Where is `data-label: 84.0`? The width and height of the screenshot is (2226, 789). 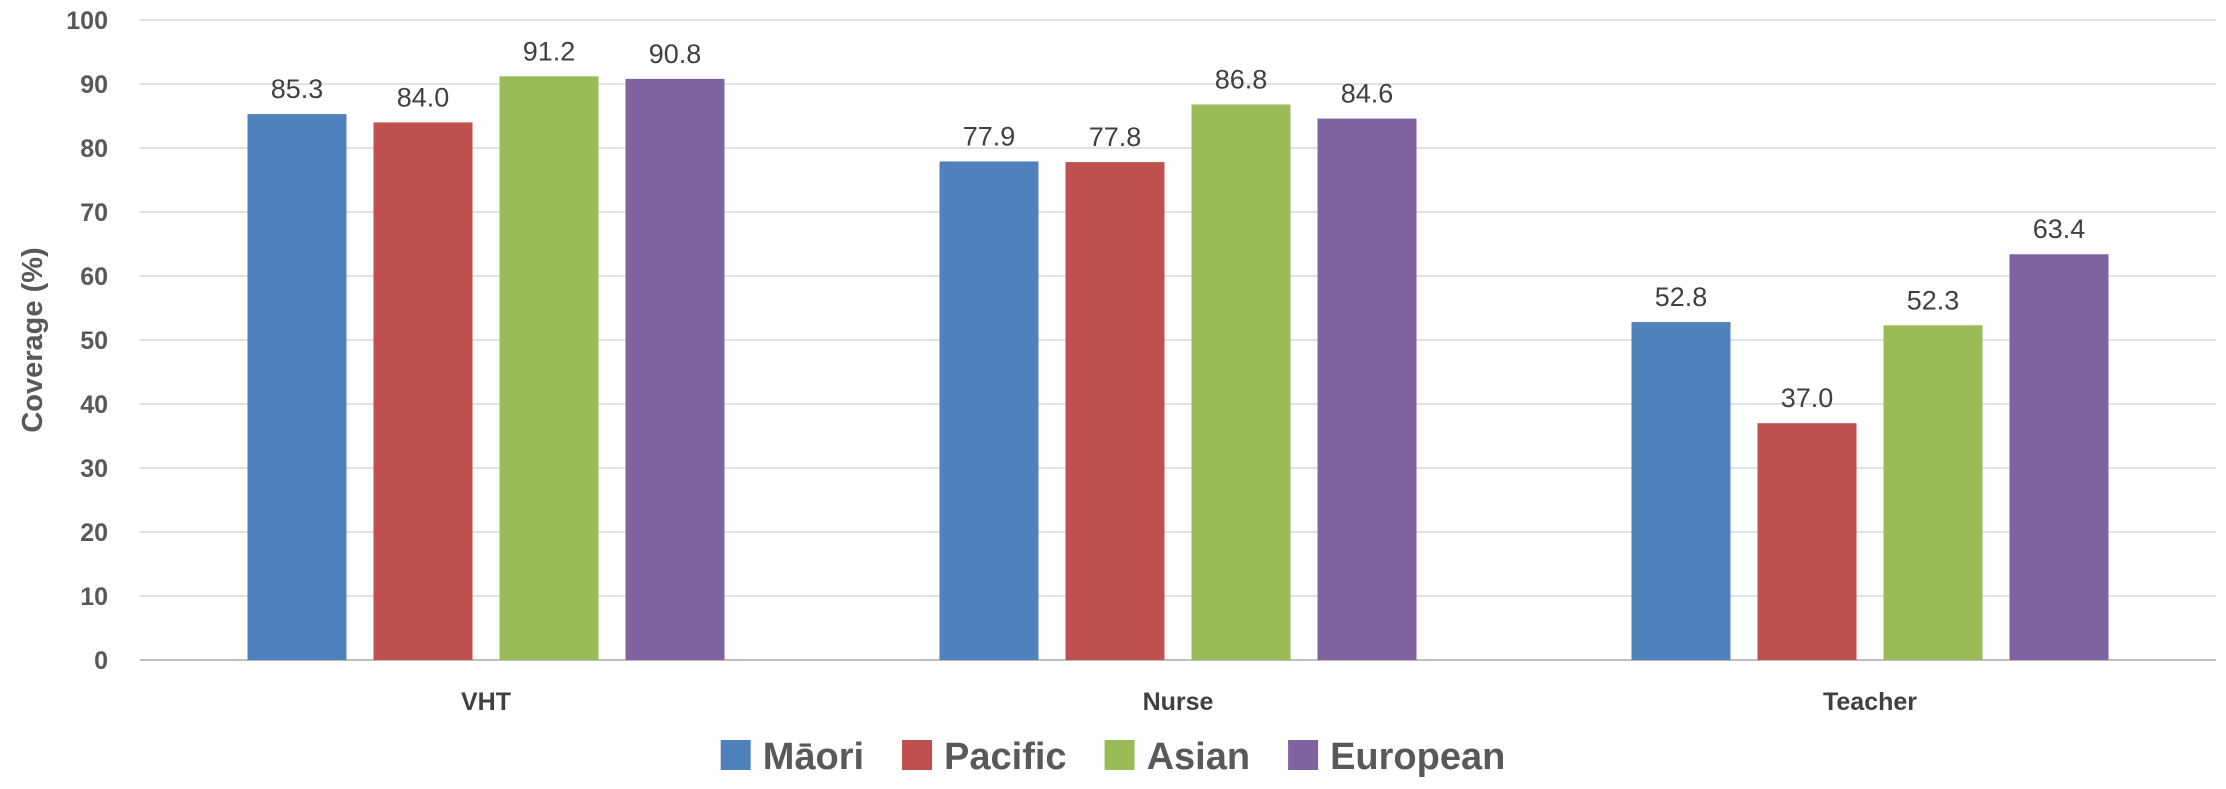
data-label: 84.0 is located at coordinates (423, 97).